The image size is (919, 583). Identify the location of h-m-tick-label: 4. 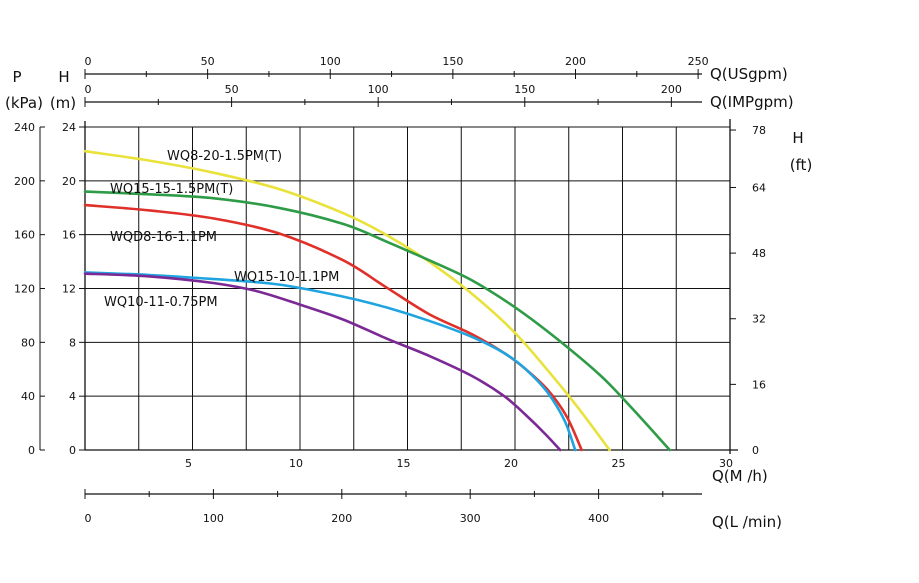
(72, 396).